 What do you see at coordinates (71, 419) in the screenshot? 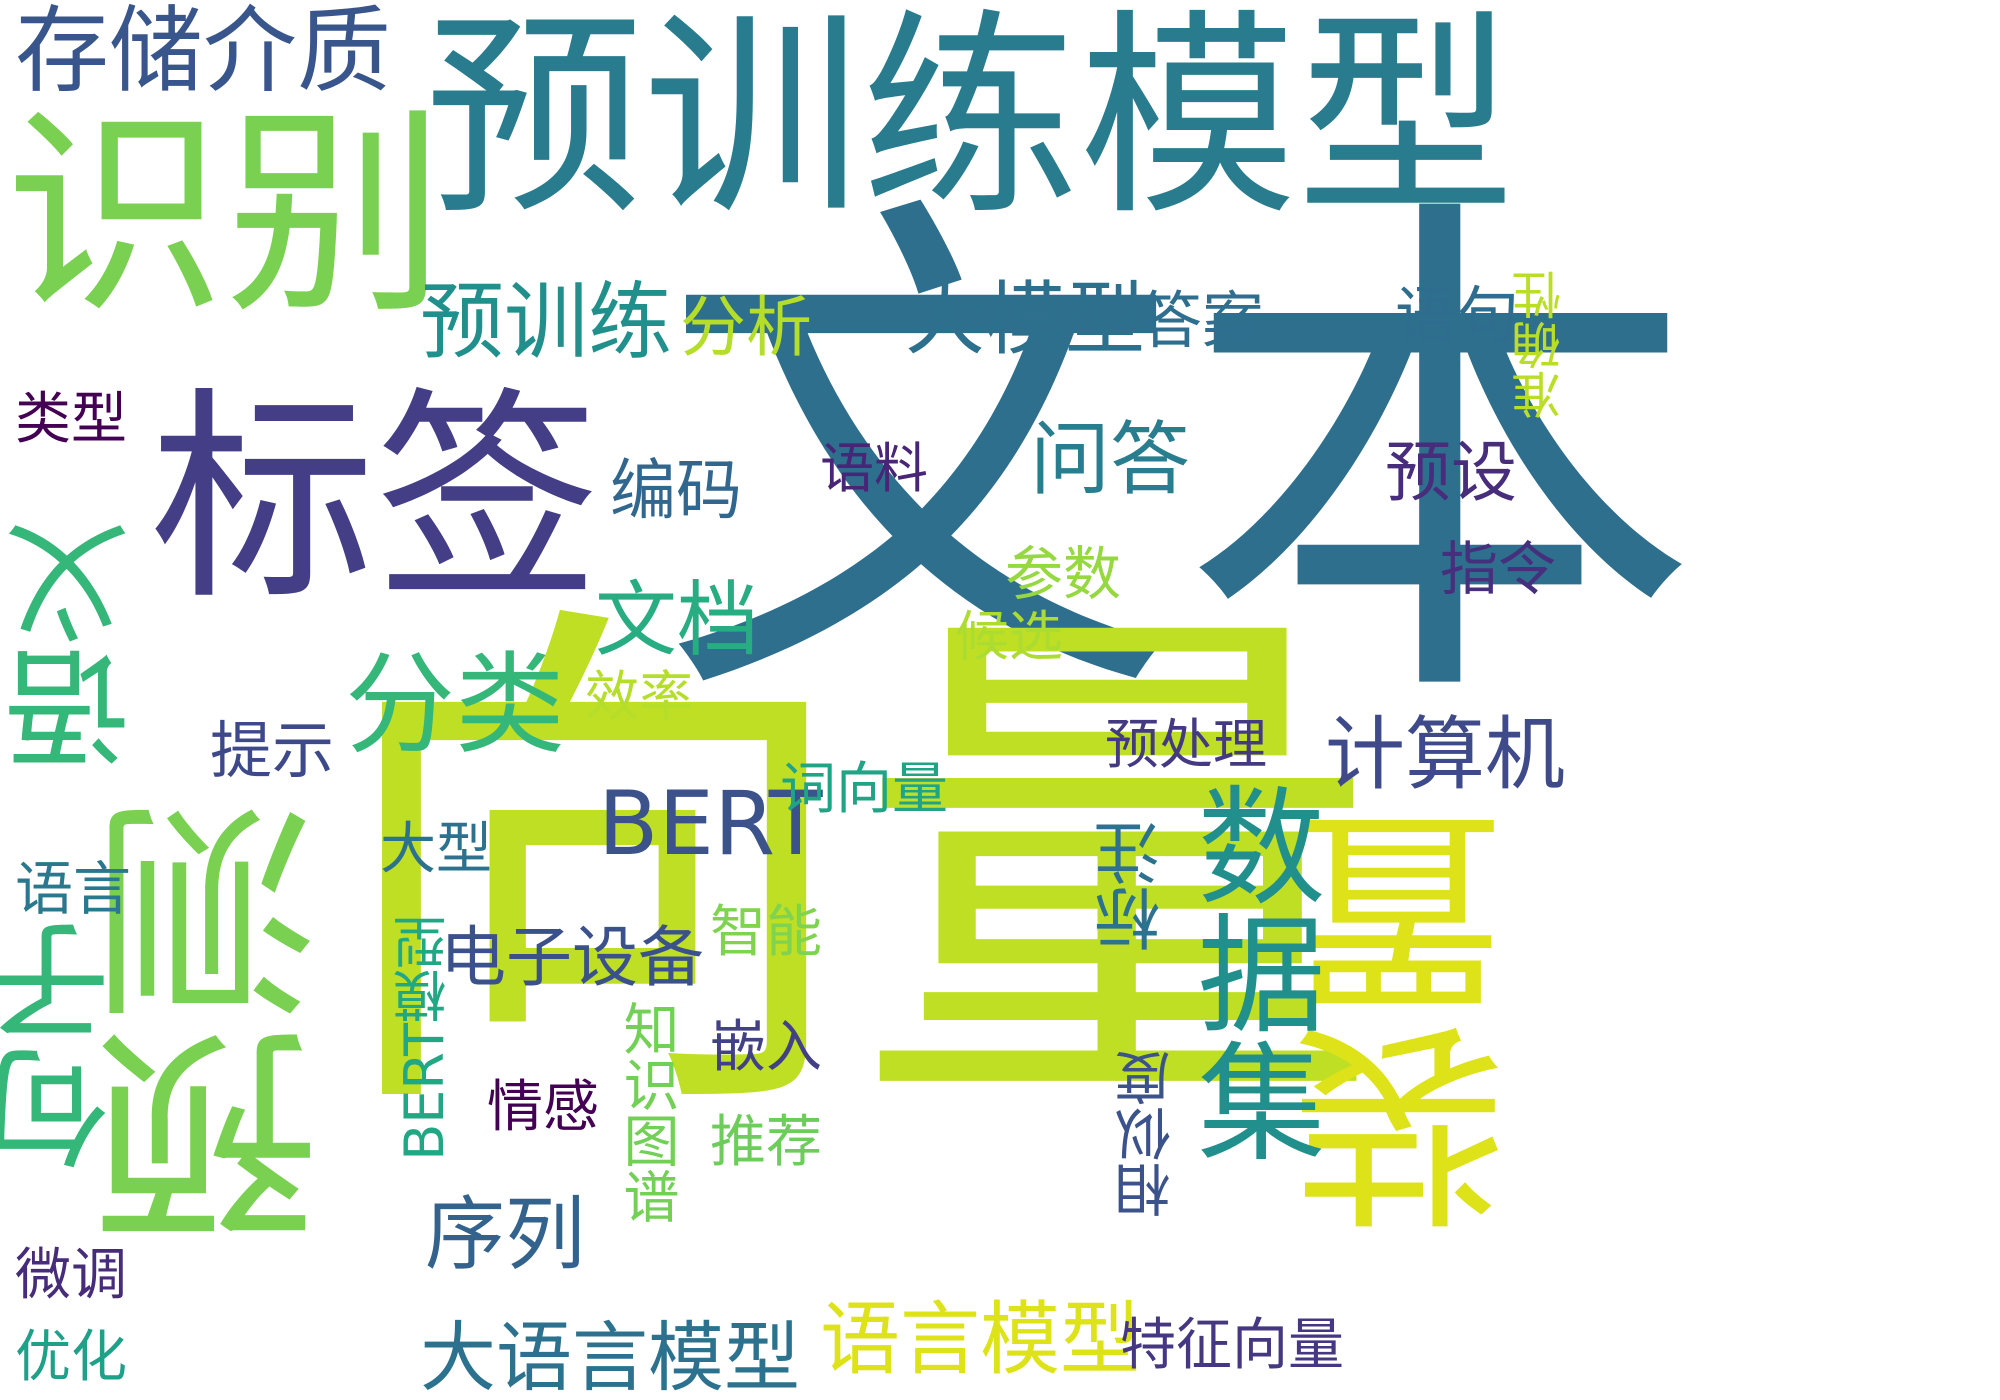
I see `word-leixing: 类型` at bounding box center [71, 419].